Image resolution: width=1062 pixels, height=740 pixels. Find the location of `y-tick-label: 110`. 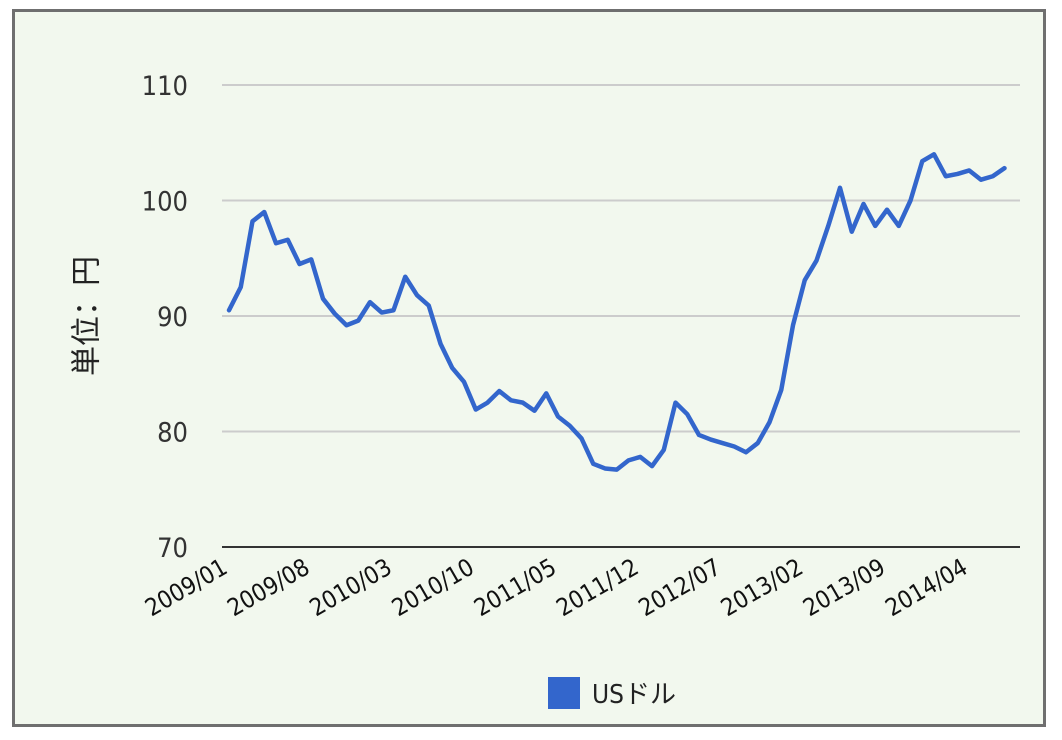

y-tick-label: 110 is located at coordinates (165, 86).